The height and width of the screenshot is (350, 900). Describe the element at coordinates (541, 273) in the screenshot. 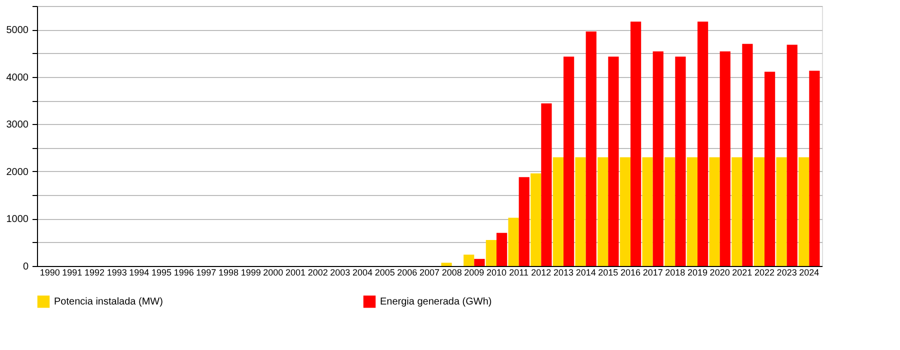

I see `x-tick-label: 2012` at that location.